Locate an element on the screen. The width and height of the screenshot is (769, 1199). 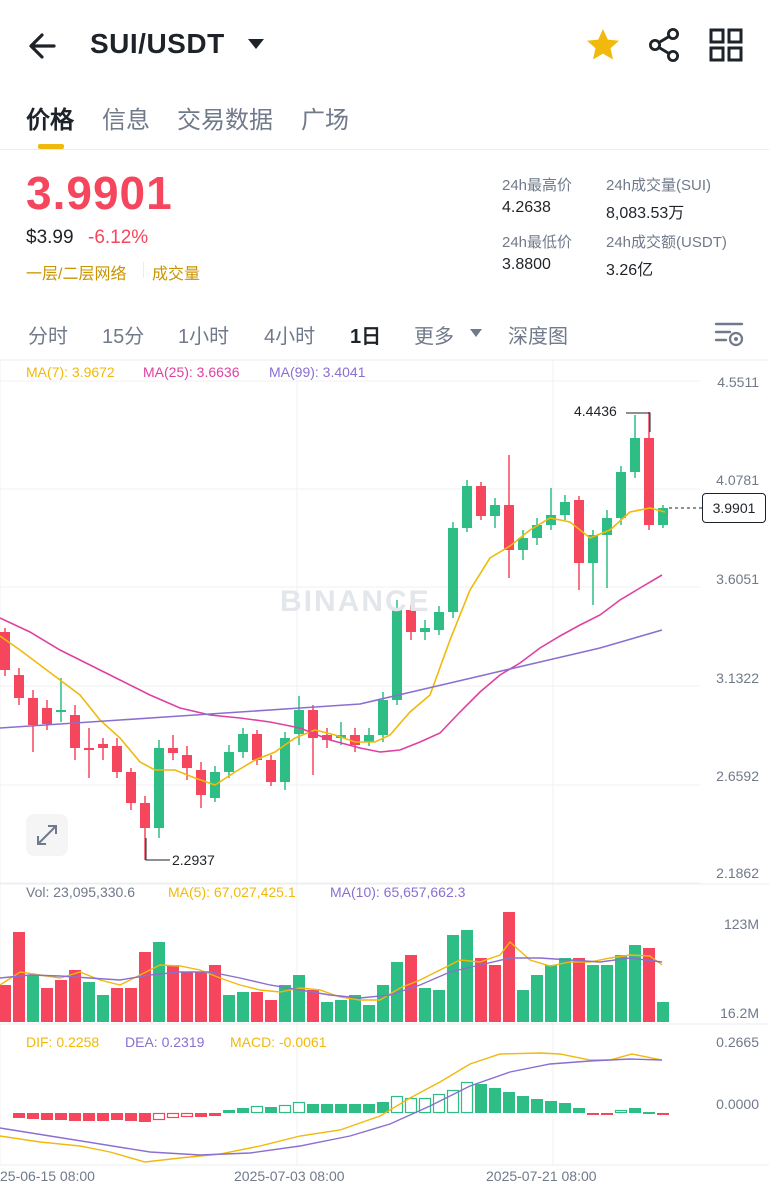
date-axis-label: 25-06-15 08:00 is located at coordinates (47, 1176).